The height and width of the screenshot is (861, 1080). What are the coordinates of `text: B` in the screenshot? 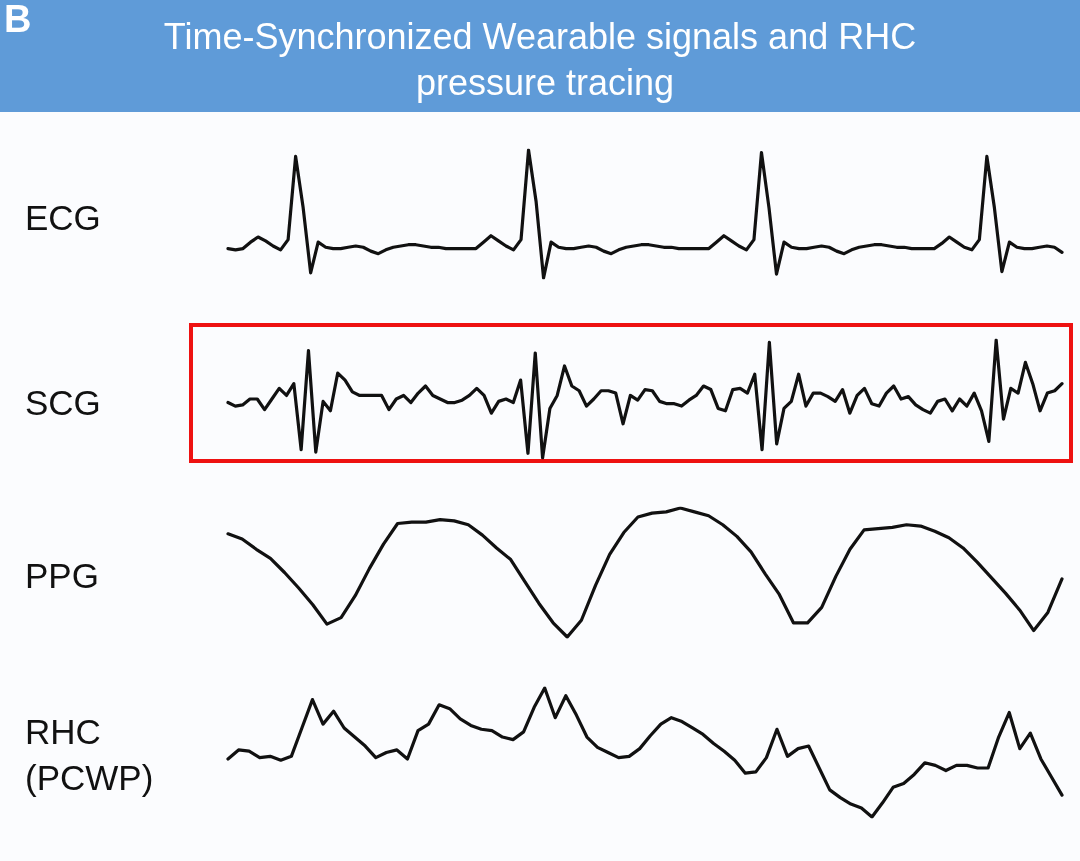 It's located at (18, 20).